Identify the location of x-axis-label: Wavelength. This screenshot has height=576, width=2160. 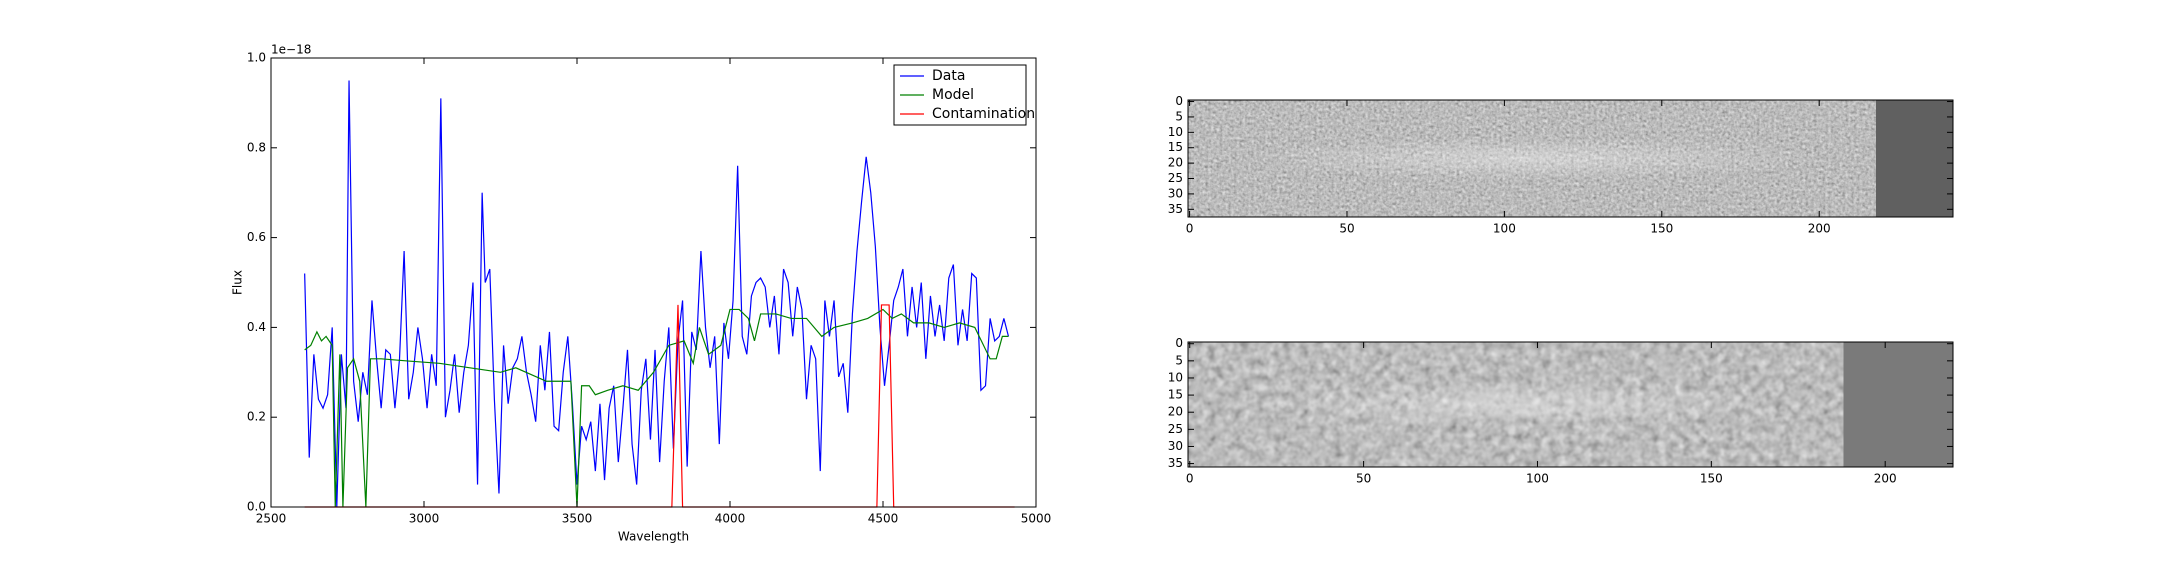
(653, 537).